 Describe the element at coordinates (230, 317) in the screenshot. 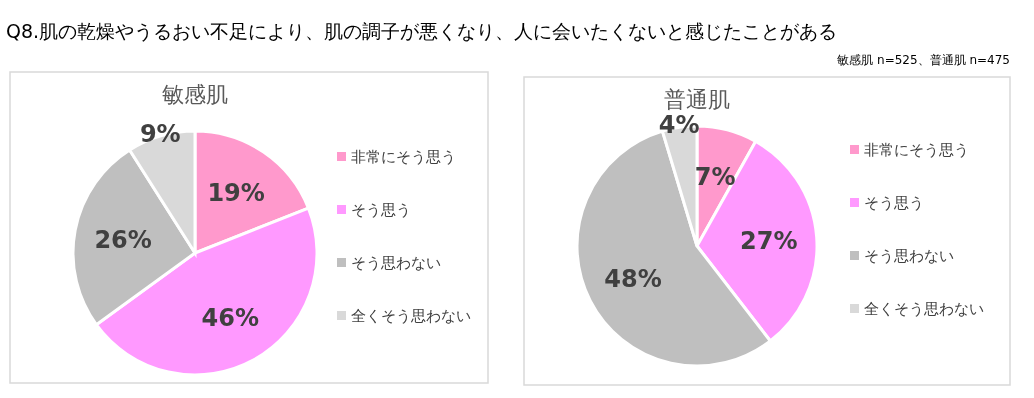

I see `data-label: 46%` at that location.